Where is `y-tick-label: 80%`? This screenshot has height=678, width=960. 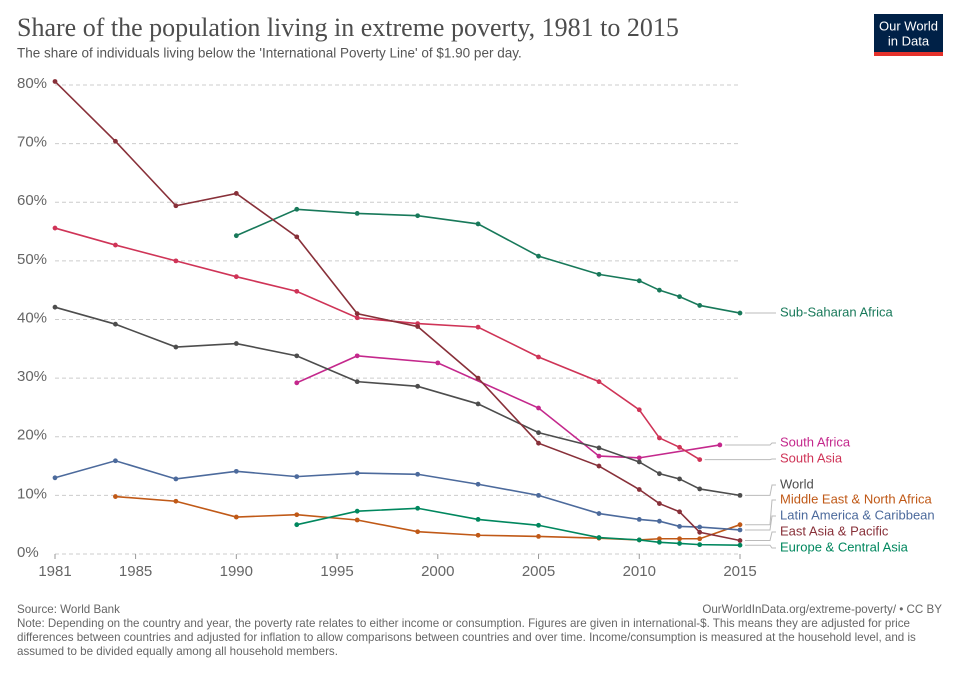
y-tick-label: 80% is located at coordinates (32, 83).